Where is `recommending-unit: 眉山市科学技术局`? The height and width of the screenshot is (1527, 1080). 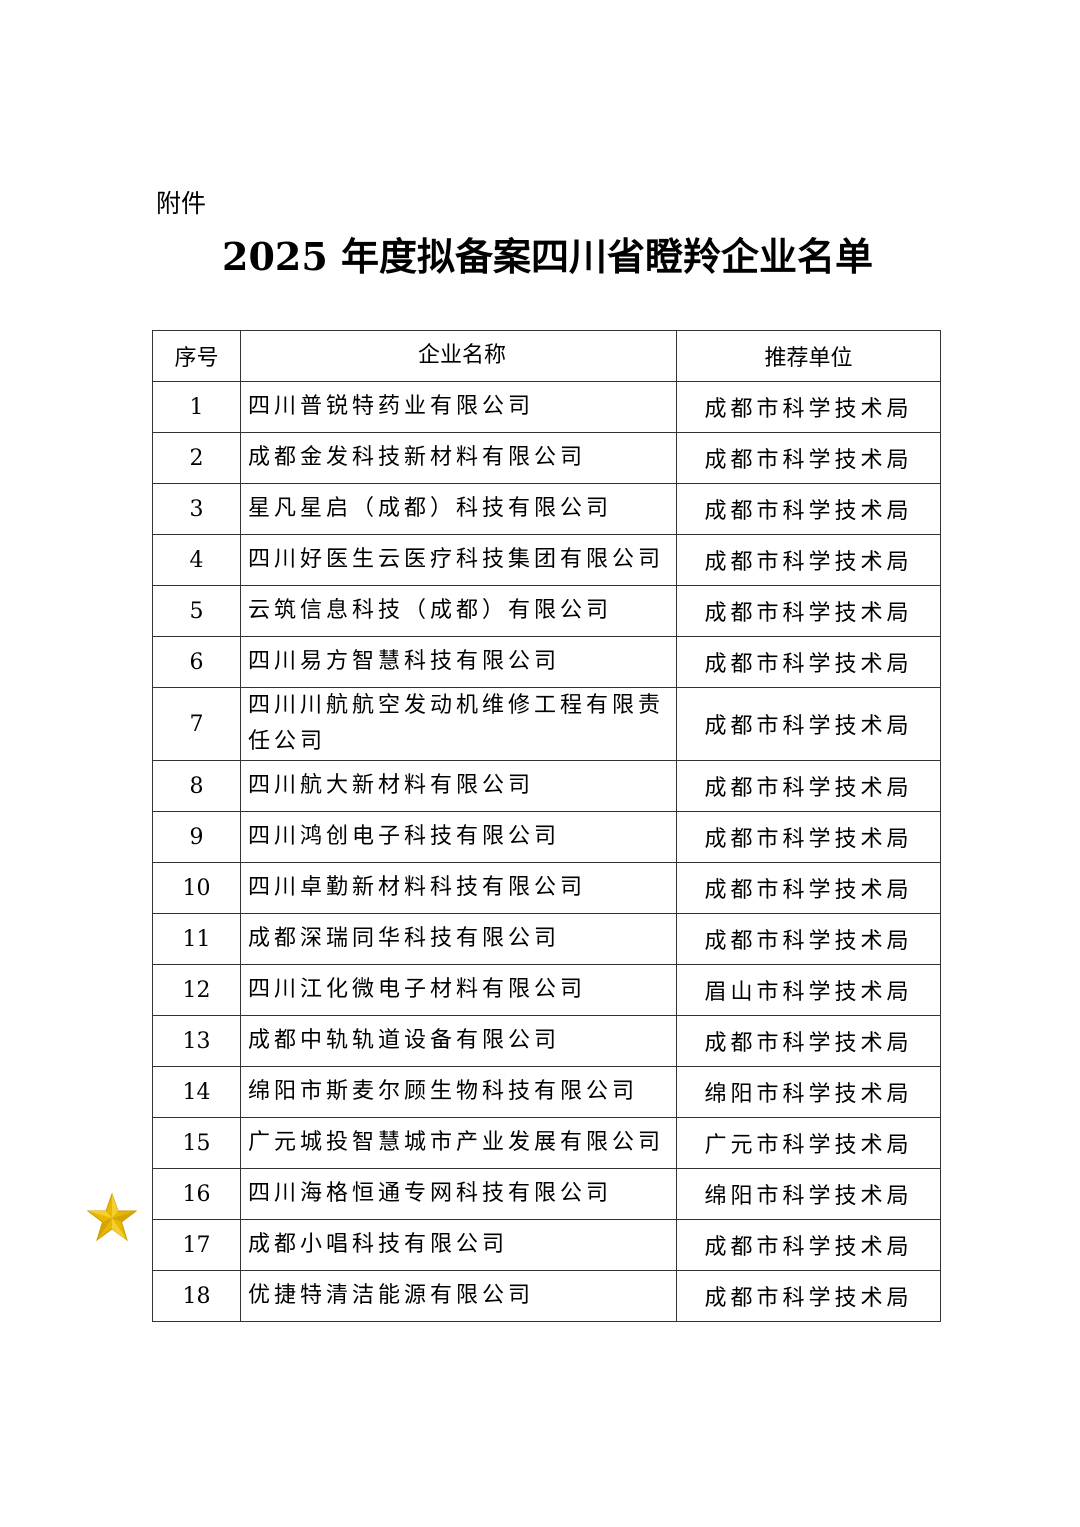
recommending-unit: 眉山市科学技术局 is located at coordinates (808, 990).